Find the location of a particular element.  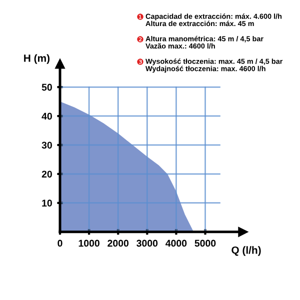

x-tick-label: 0 is located at coordinates (60, 243).